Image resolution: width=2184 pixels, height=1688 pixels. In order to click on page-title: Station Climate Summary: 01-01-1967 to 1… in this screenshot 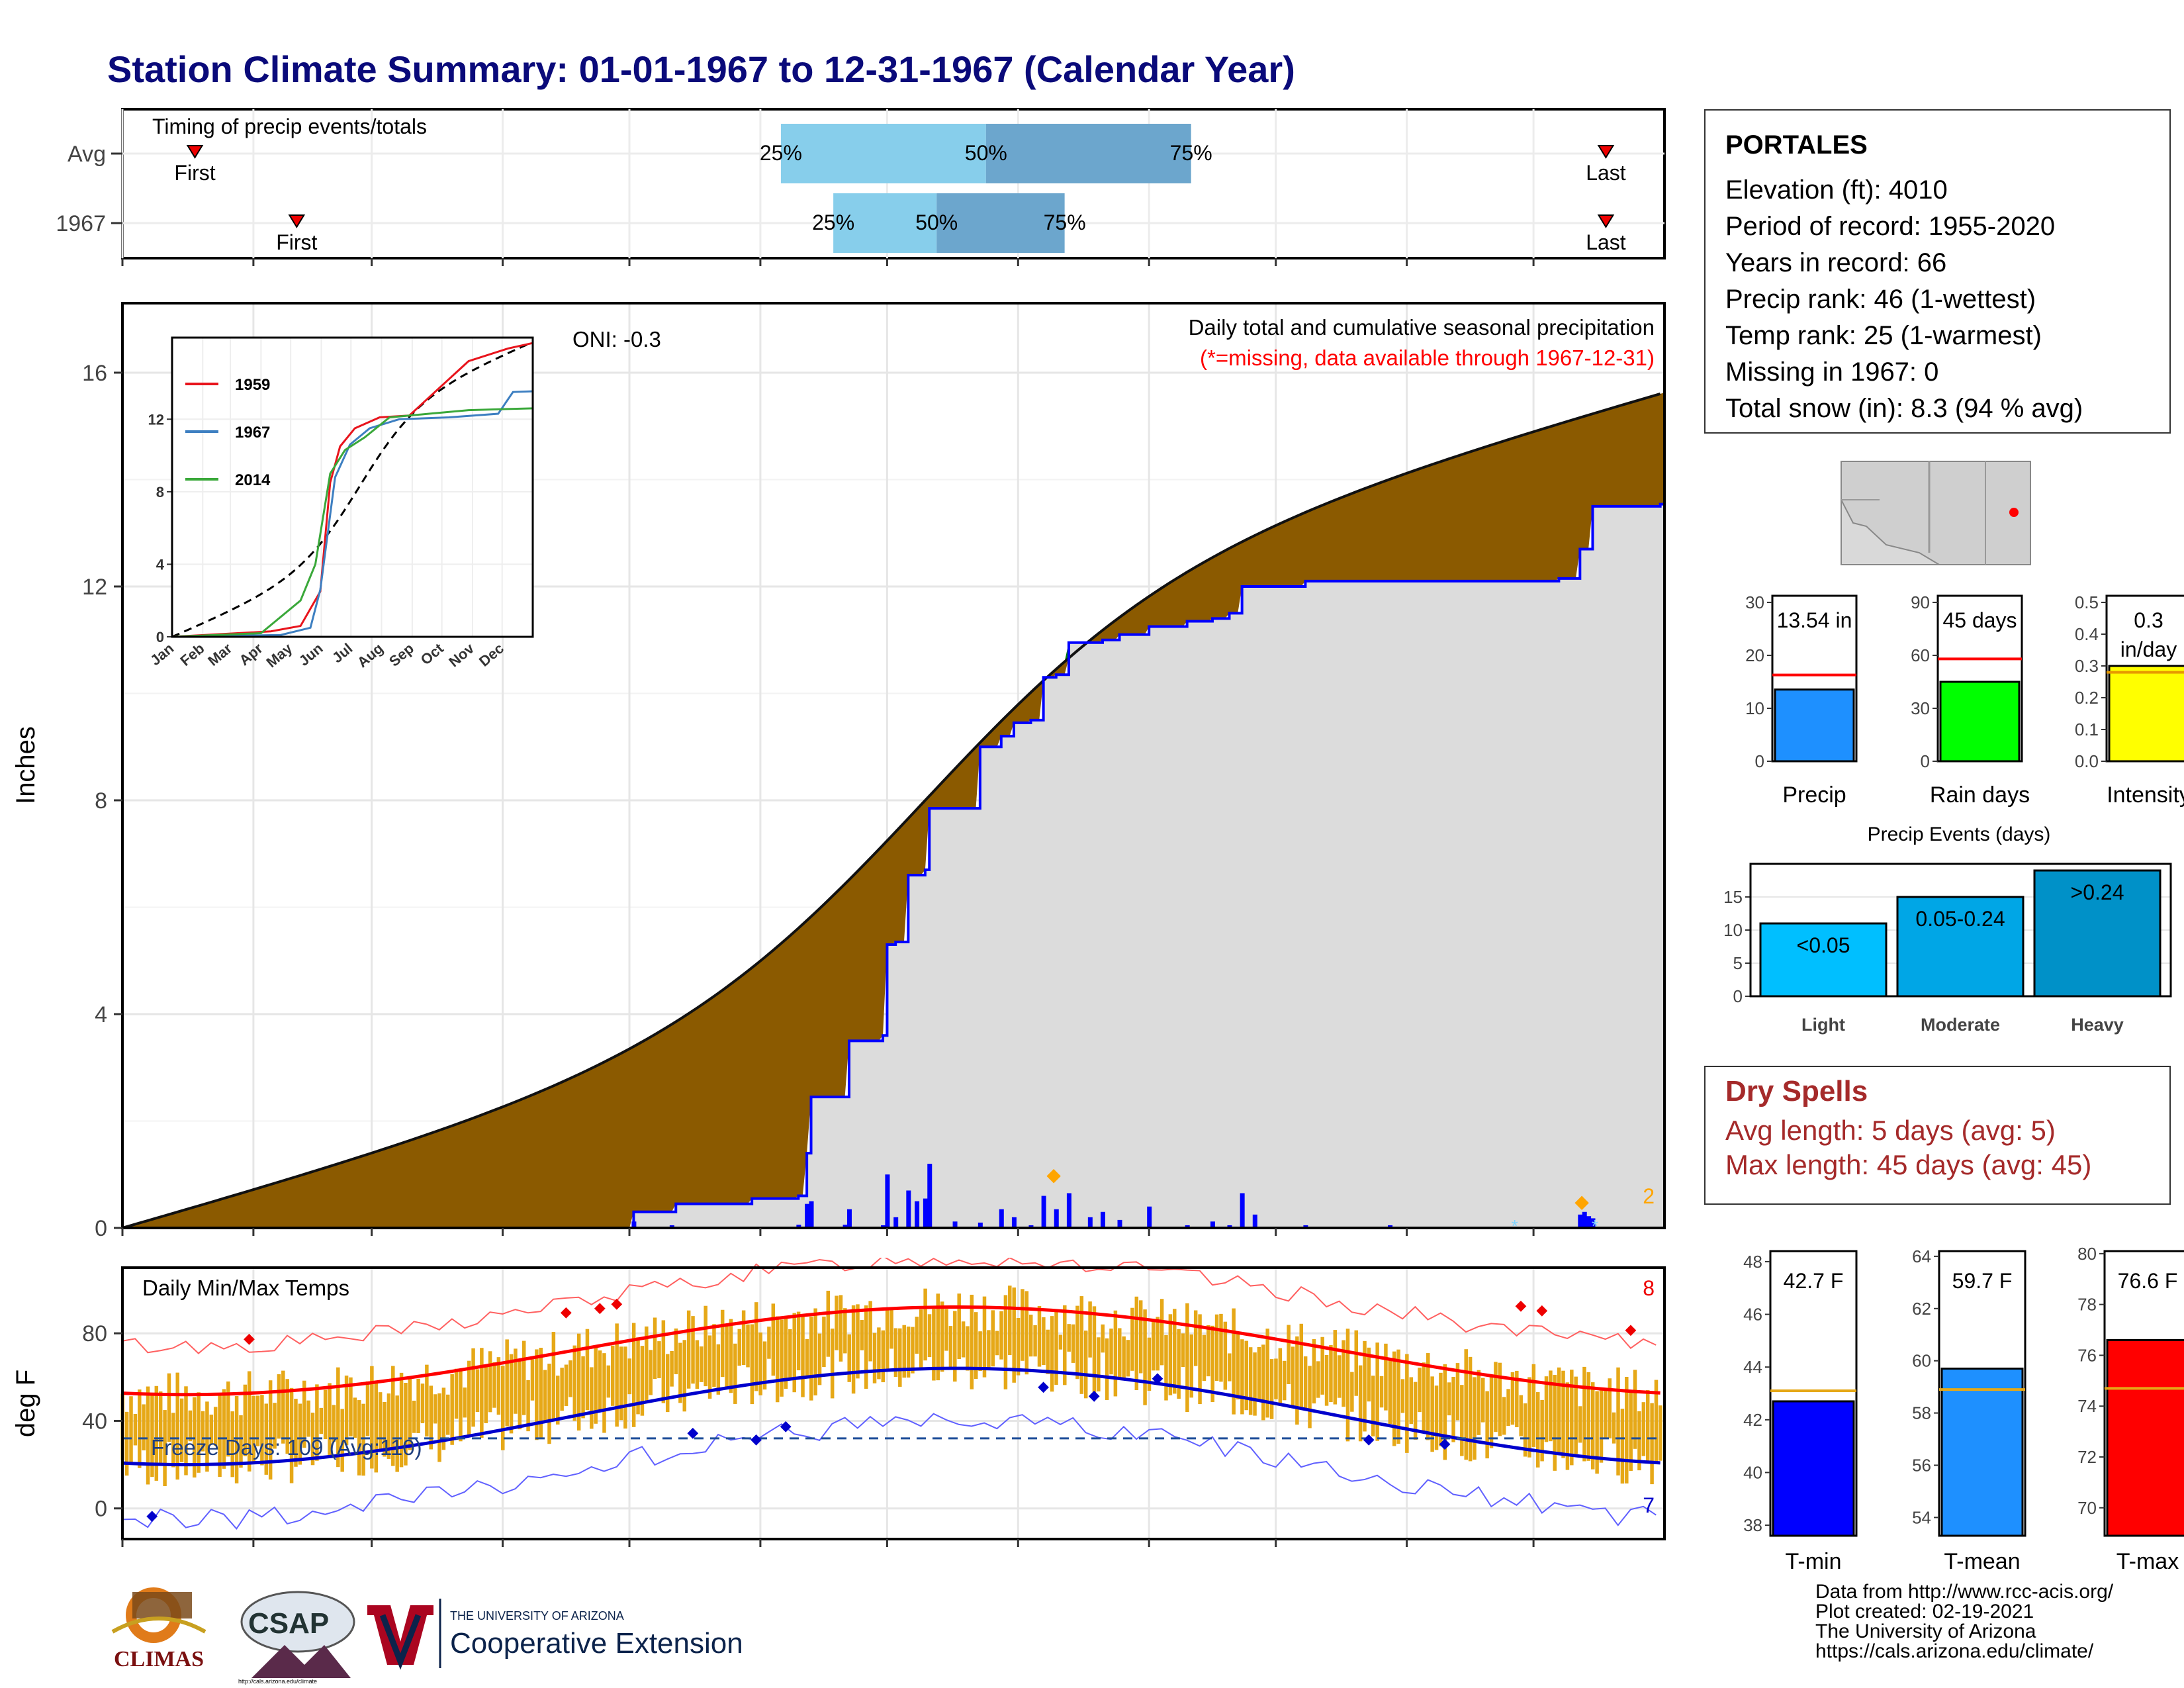, I will do `click(701, 69)`.